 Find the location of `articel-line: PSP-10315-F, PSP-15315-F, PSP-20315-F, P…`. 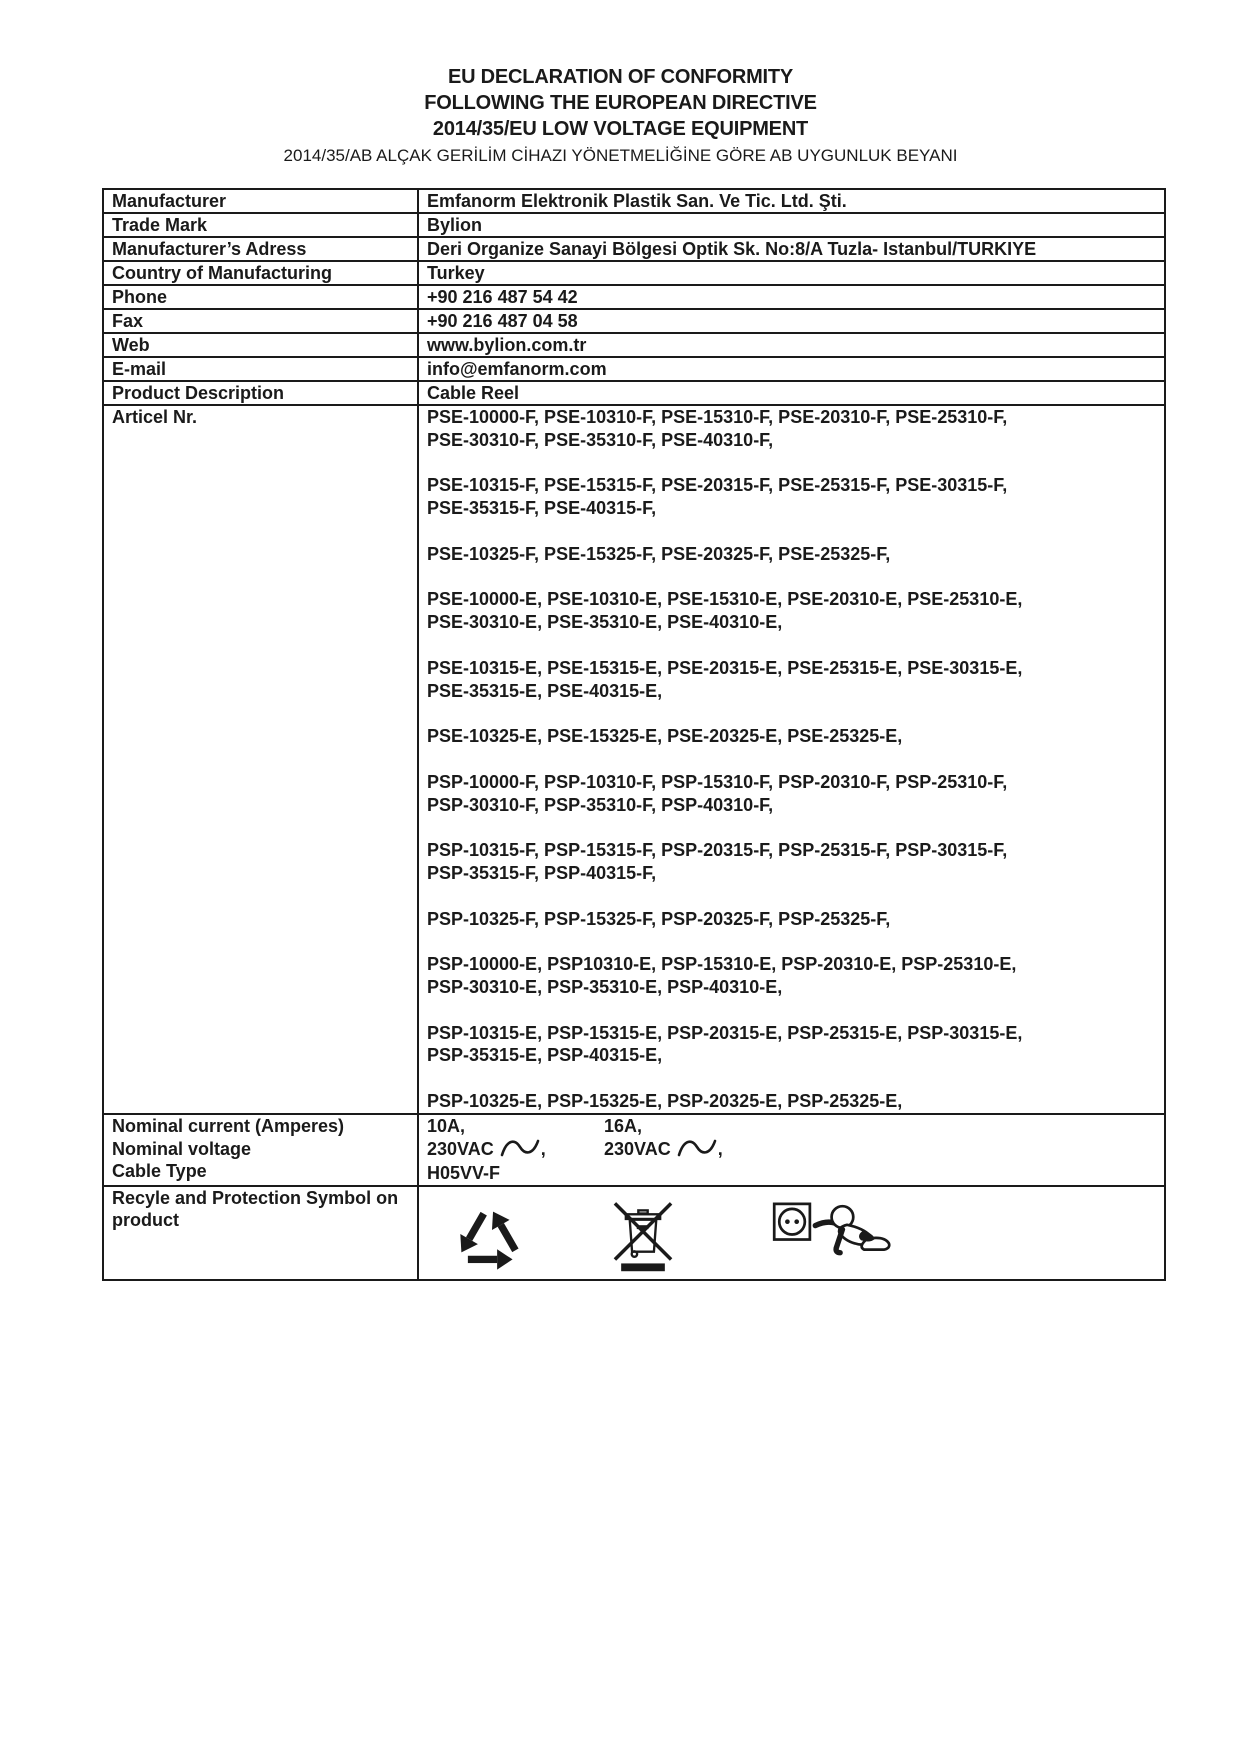

articel-line: PSP-10315-F, PSP-15315-F, PSP-20315-F, P… is located at coordinates (717, 850).